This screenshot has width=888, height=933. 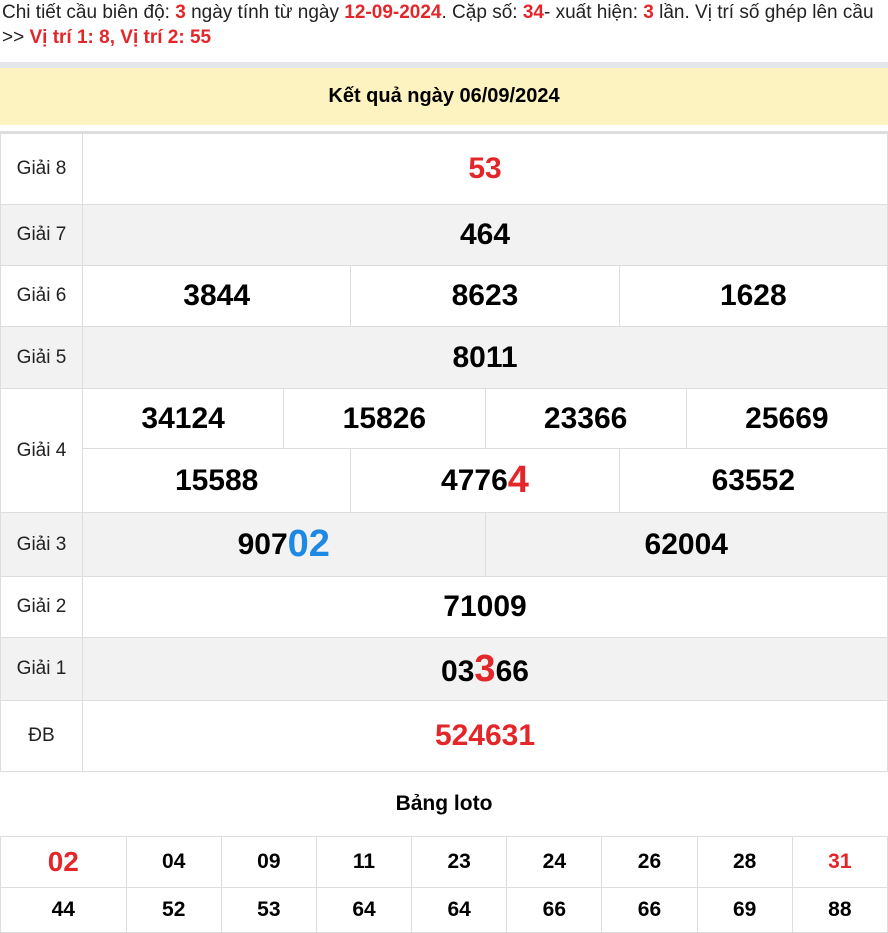 I want to click on loto-cell: 31, so click(x=839, y=862).